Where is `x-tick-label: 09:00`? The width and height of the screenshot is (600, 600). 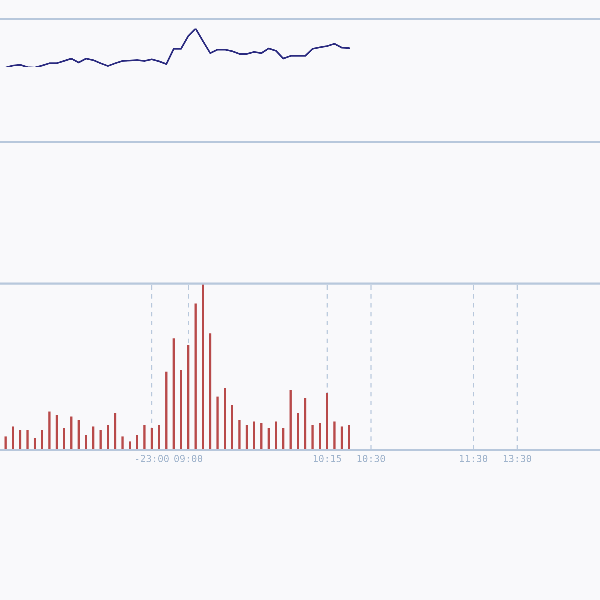 x-tick-label: 09:00 is located at coordinates (188, 458).